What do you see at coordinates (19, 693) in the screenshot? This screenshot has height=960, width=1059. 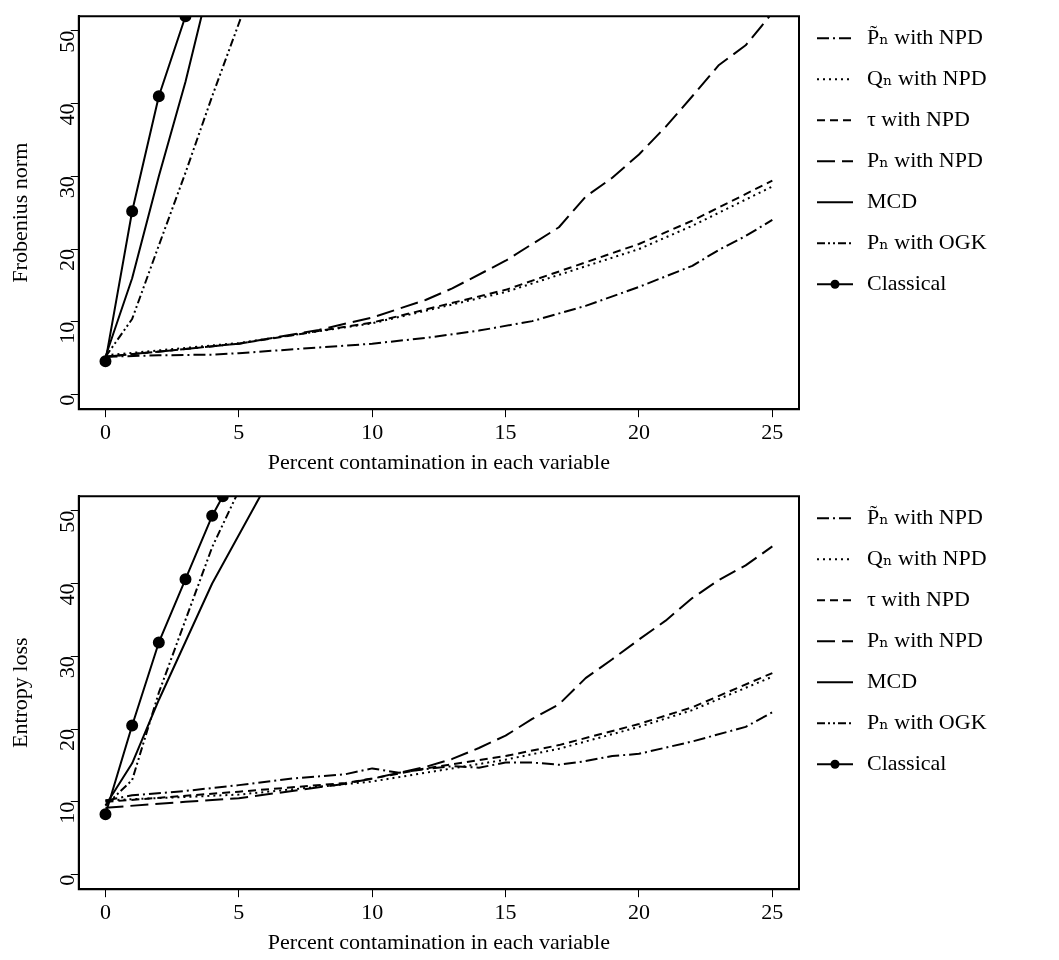 I see `y-axis-title: Entropy loss` at bounding box center [19, 693].